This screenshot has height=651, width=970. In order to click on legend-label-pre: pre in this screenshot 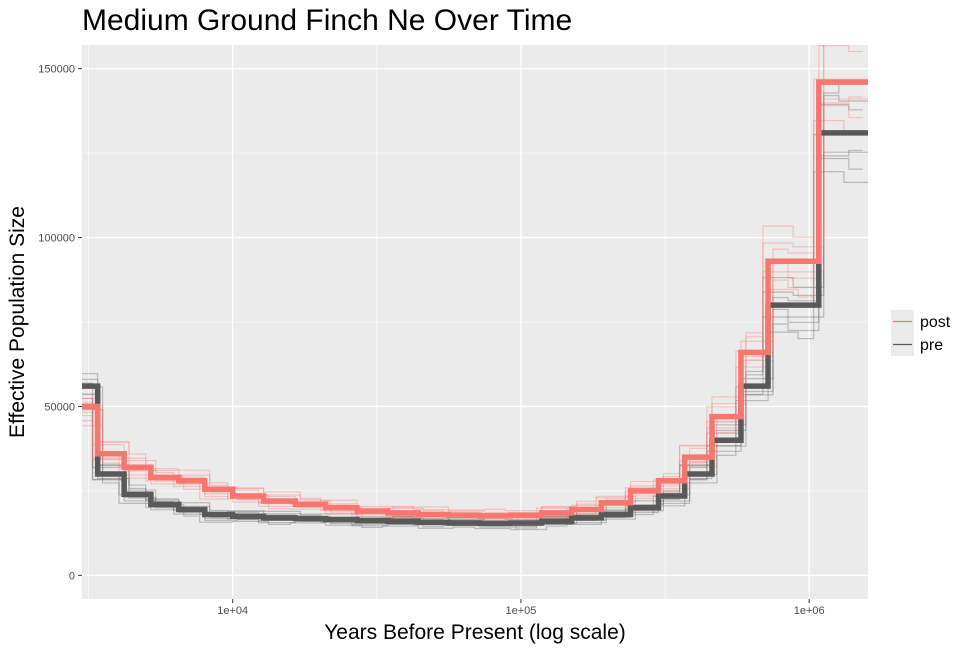, I will do `click(931, 345)`.